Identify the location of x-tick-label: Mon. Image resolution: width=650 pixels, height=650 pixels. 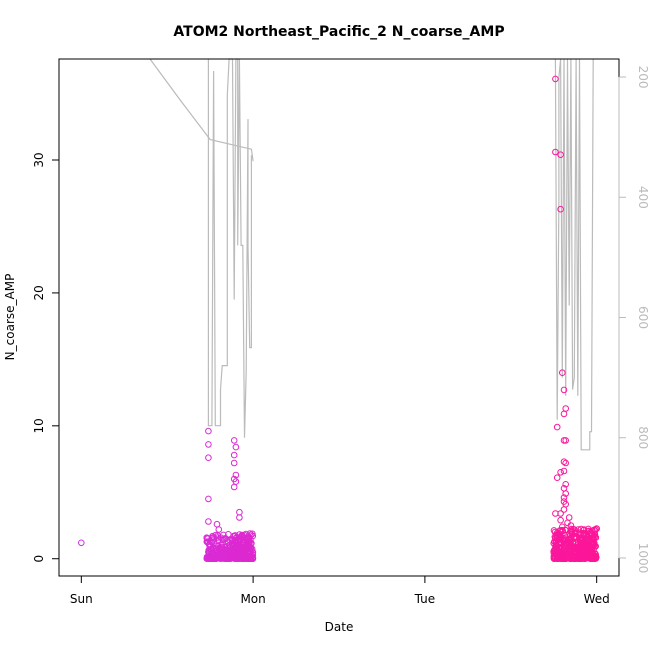
(252, 599).